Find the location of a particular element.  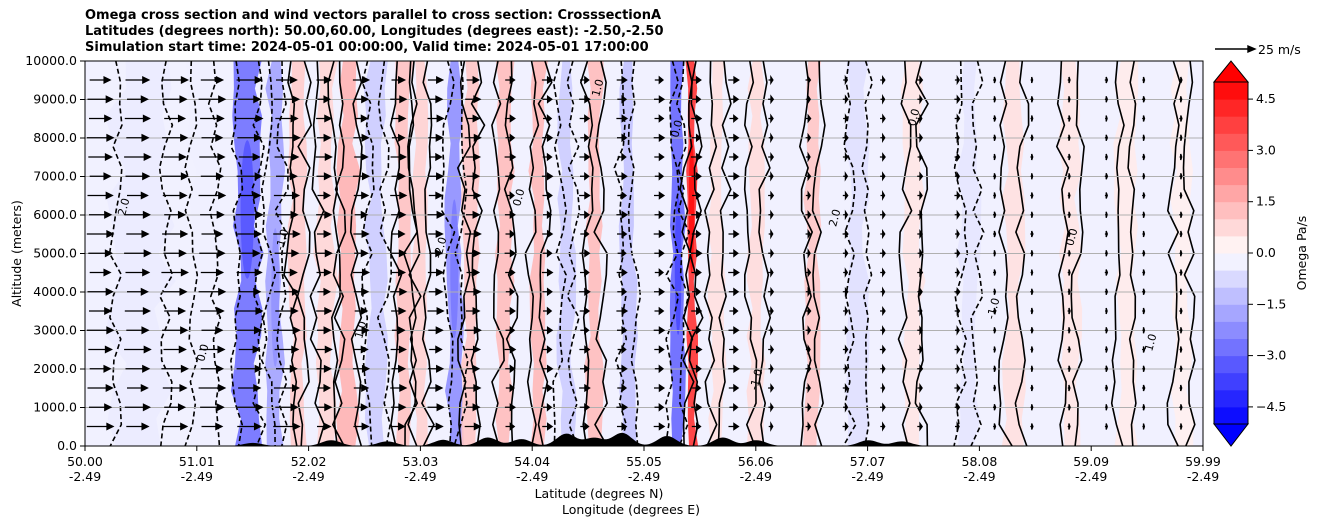

contour-label: 1.0 is located at coordinates (1150, 342).